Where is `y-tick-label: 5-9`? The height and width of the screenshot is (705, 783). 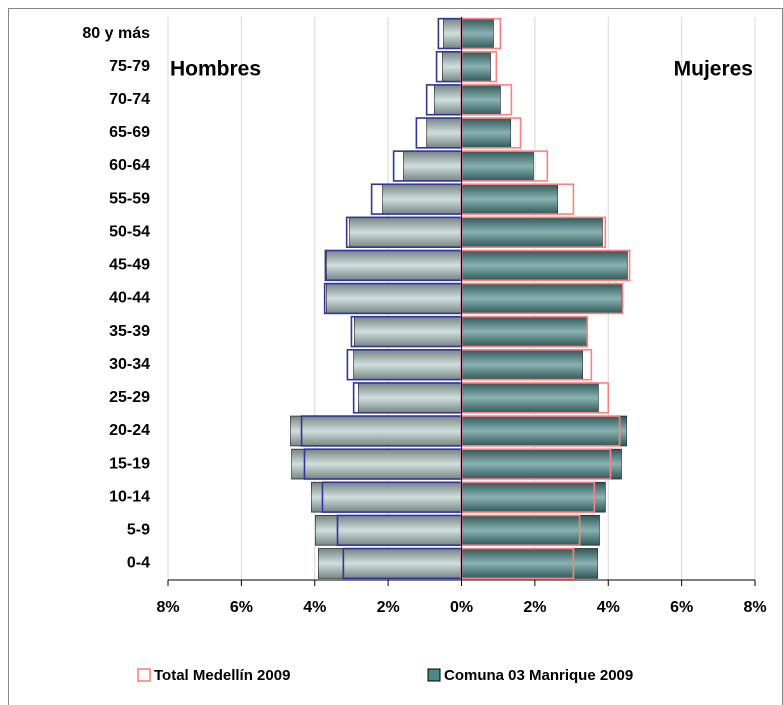 y-tick-label: 5-9 is located at coordinates (138, 530).